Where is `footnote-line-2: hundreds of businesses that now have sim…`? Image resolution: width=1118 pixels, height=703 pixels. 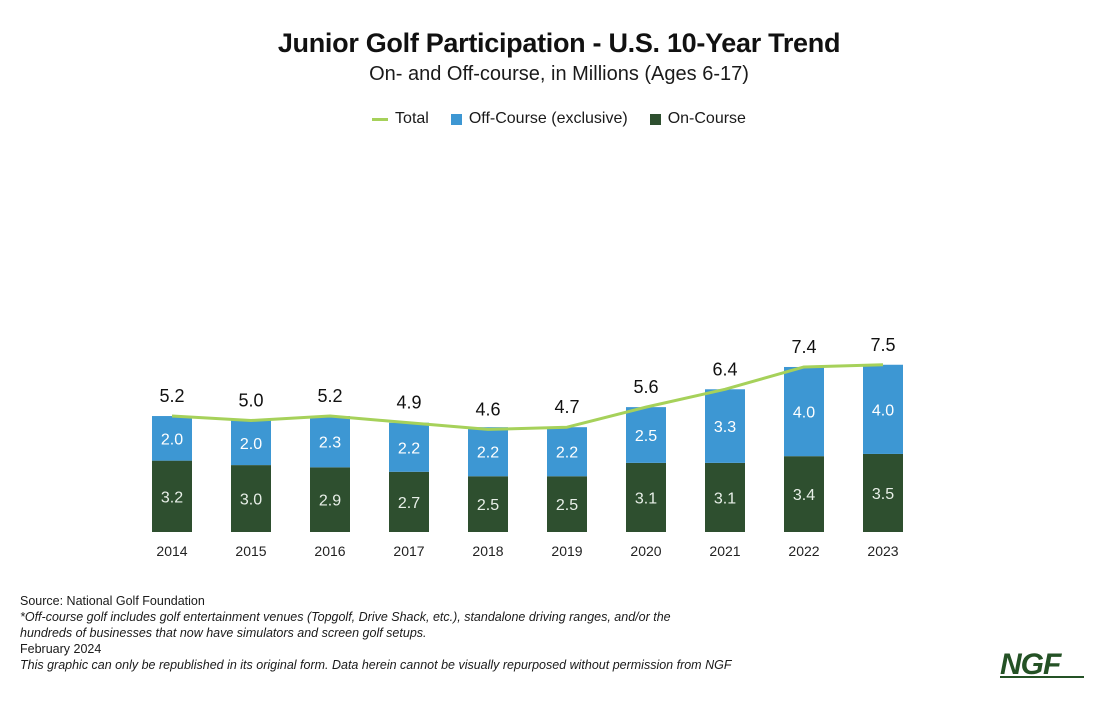
footnote-line-2: hundreds of businesses that now have sim… is located at coordinates (223, 633).